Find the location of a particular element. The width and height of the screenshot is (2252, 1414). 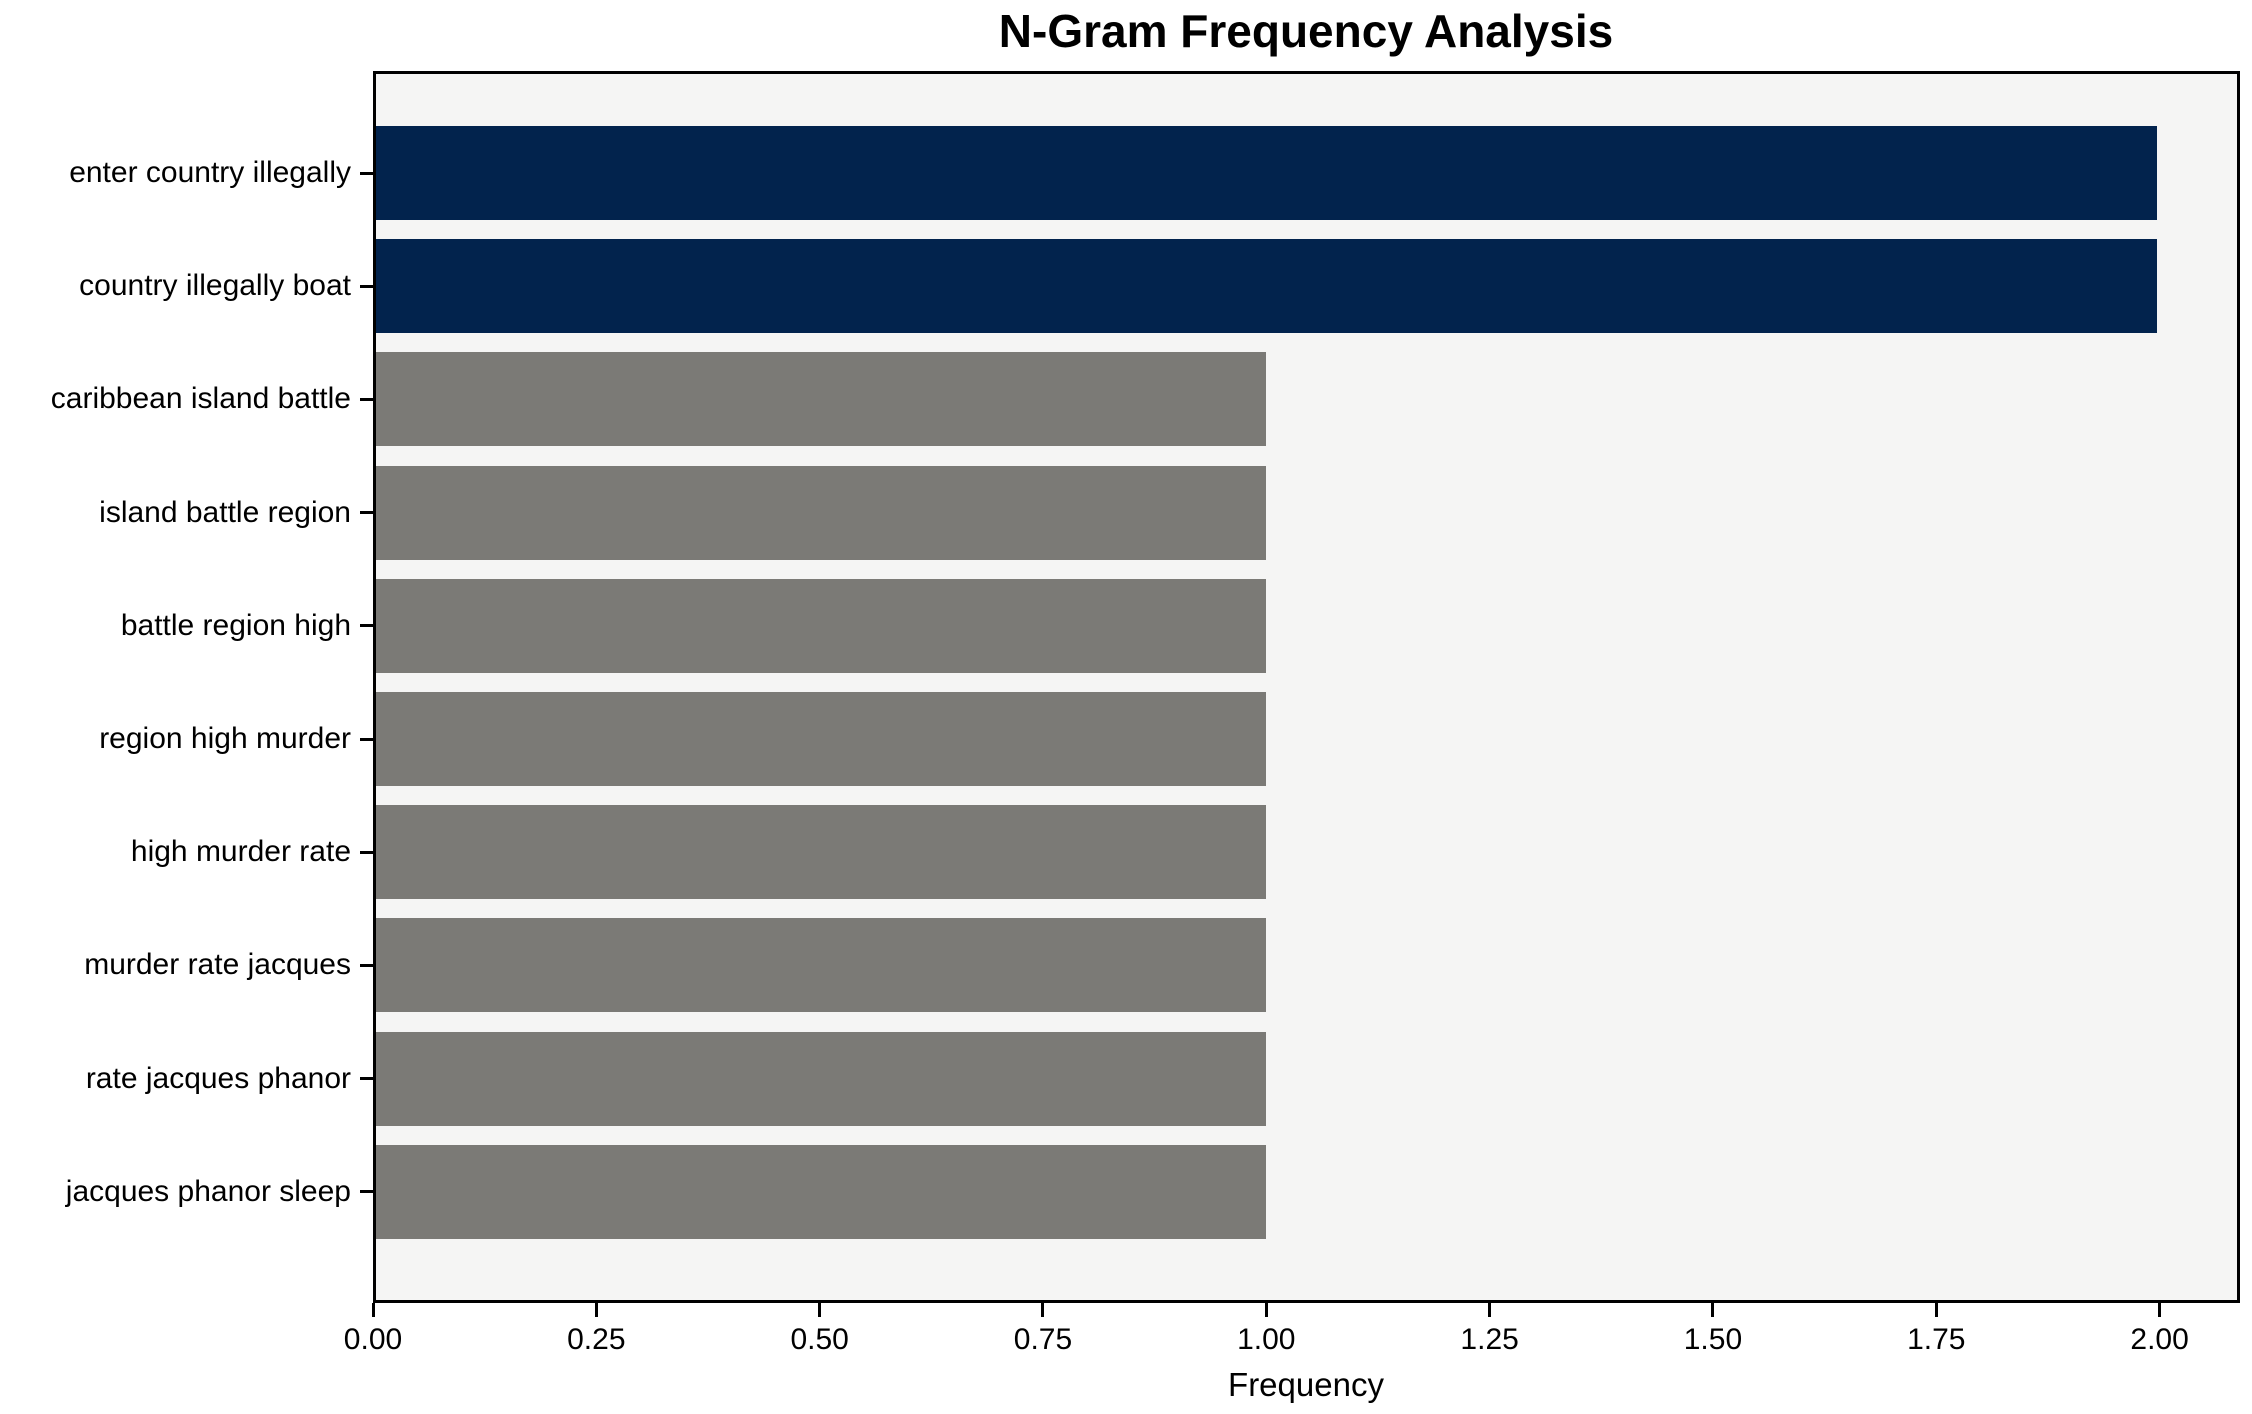

y-tick-label: island battle region is located at coordinates (225, 512).